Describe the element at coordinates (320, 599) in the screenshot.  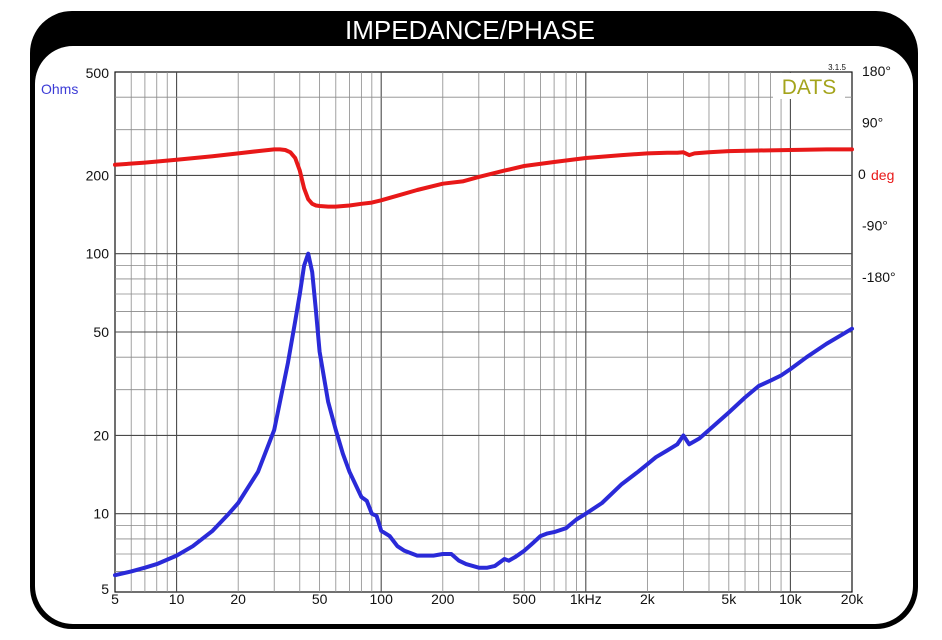
I see `x-tick-label: 50` at that location.